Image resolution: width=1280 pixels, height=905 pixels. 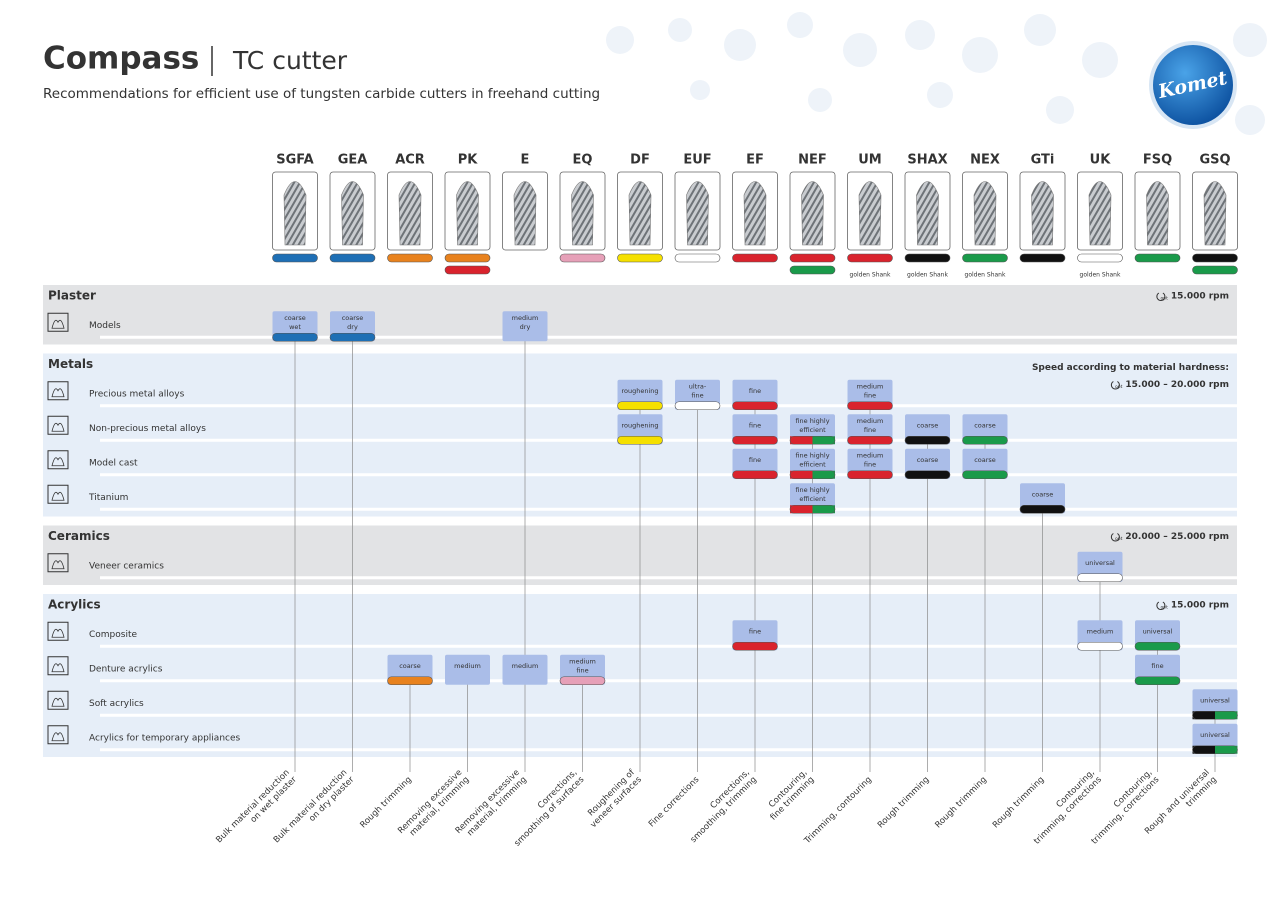 What do you see at coordinates (121, 59) in the screenshot?
I see `title: Compass` at bounding box center [121, 59].